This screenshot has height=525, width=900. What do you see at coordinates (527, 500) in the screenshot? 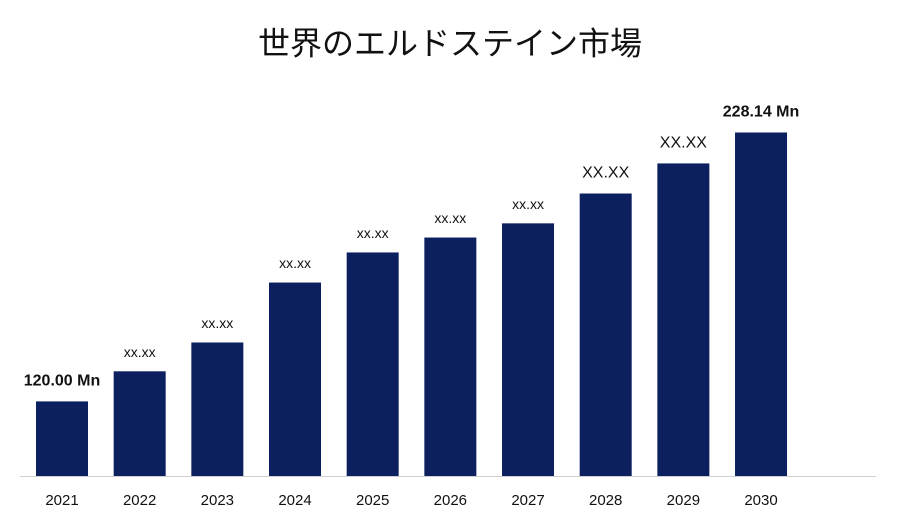
I see `x-tick-label: 2027` at bounding box center [527, 500].